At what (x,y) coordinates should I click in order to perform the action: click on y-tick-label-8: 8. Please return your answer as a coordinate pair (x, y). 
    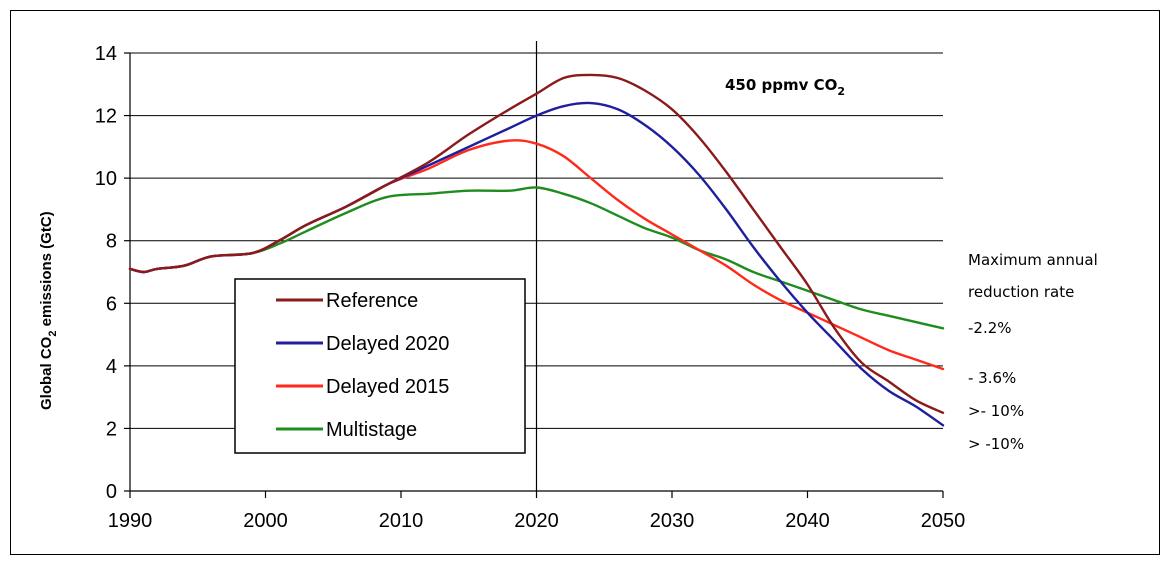
    Looking at the image, I should click on (111, 242).